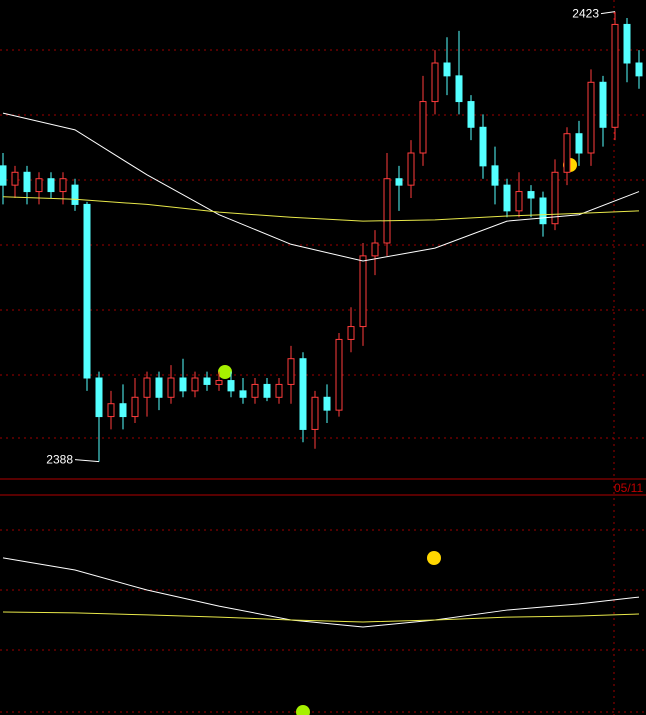 The height and width of the screenshot is (715, 646). What do you see at coordinates (585, 14) in the screenshot?
I see `extreme-label: 2423` at bounding box center [585, 14].